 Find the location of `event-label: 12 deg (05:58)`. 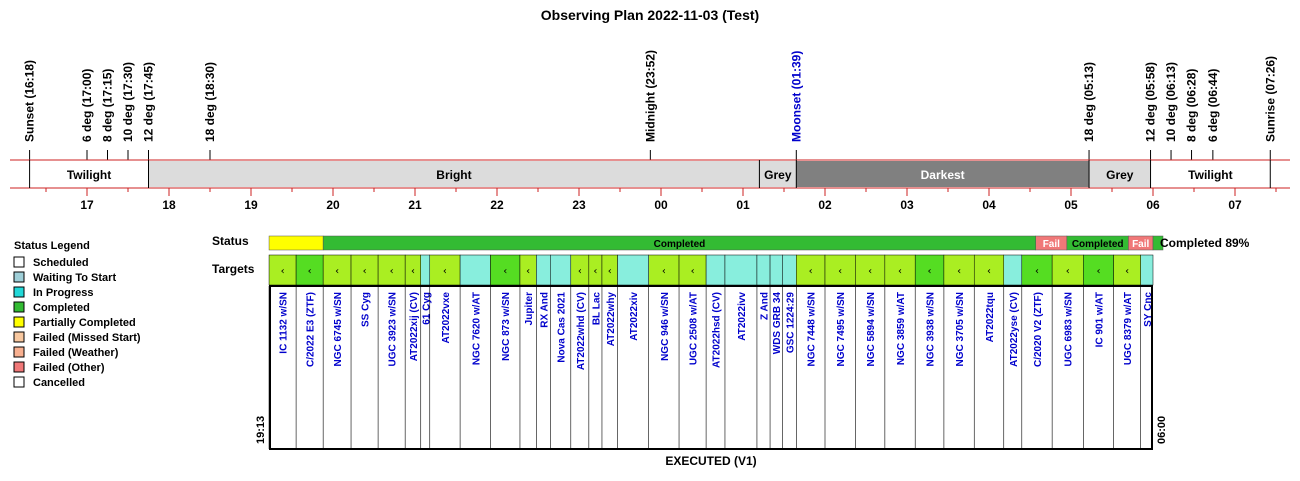

event-label: 12 deg (05:58) is located at coordinates (1151, 102).